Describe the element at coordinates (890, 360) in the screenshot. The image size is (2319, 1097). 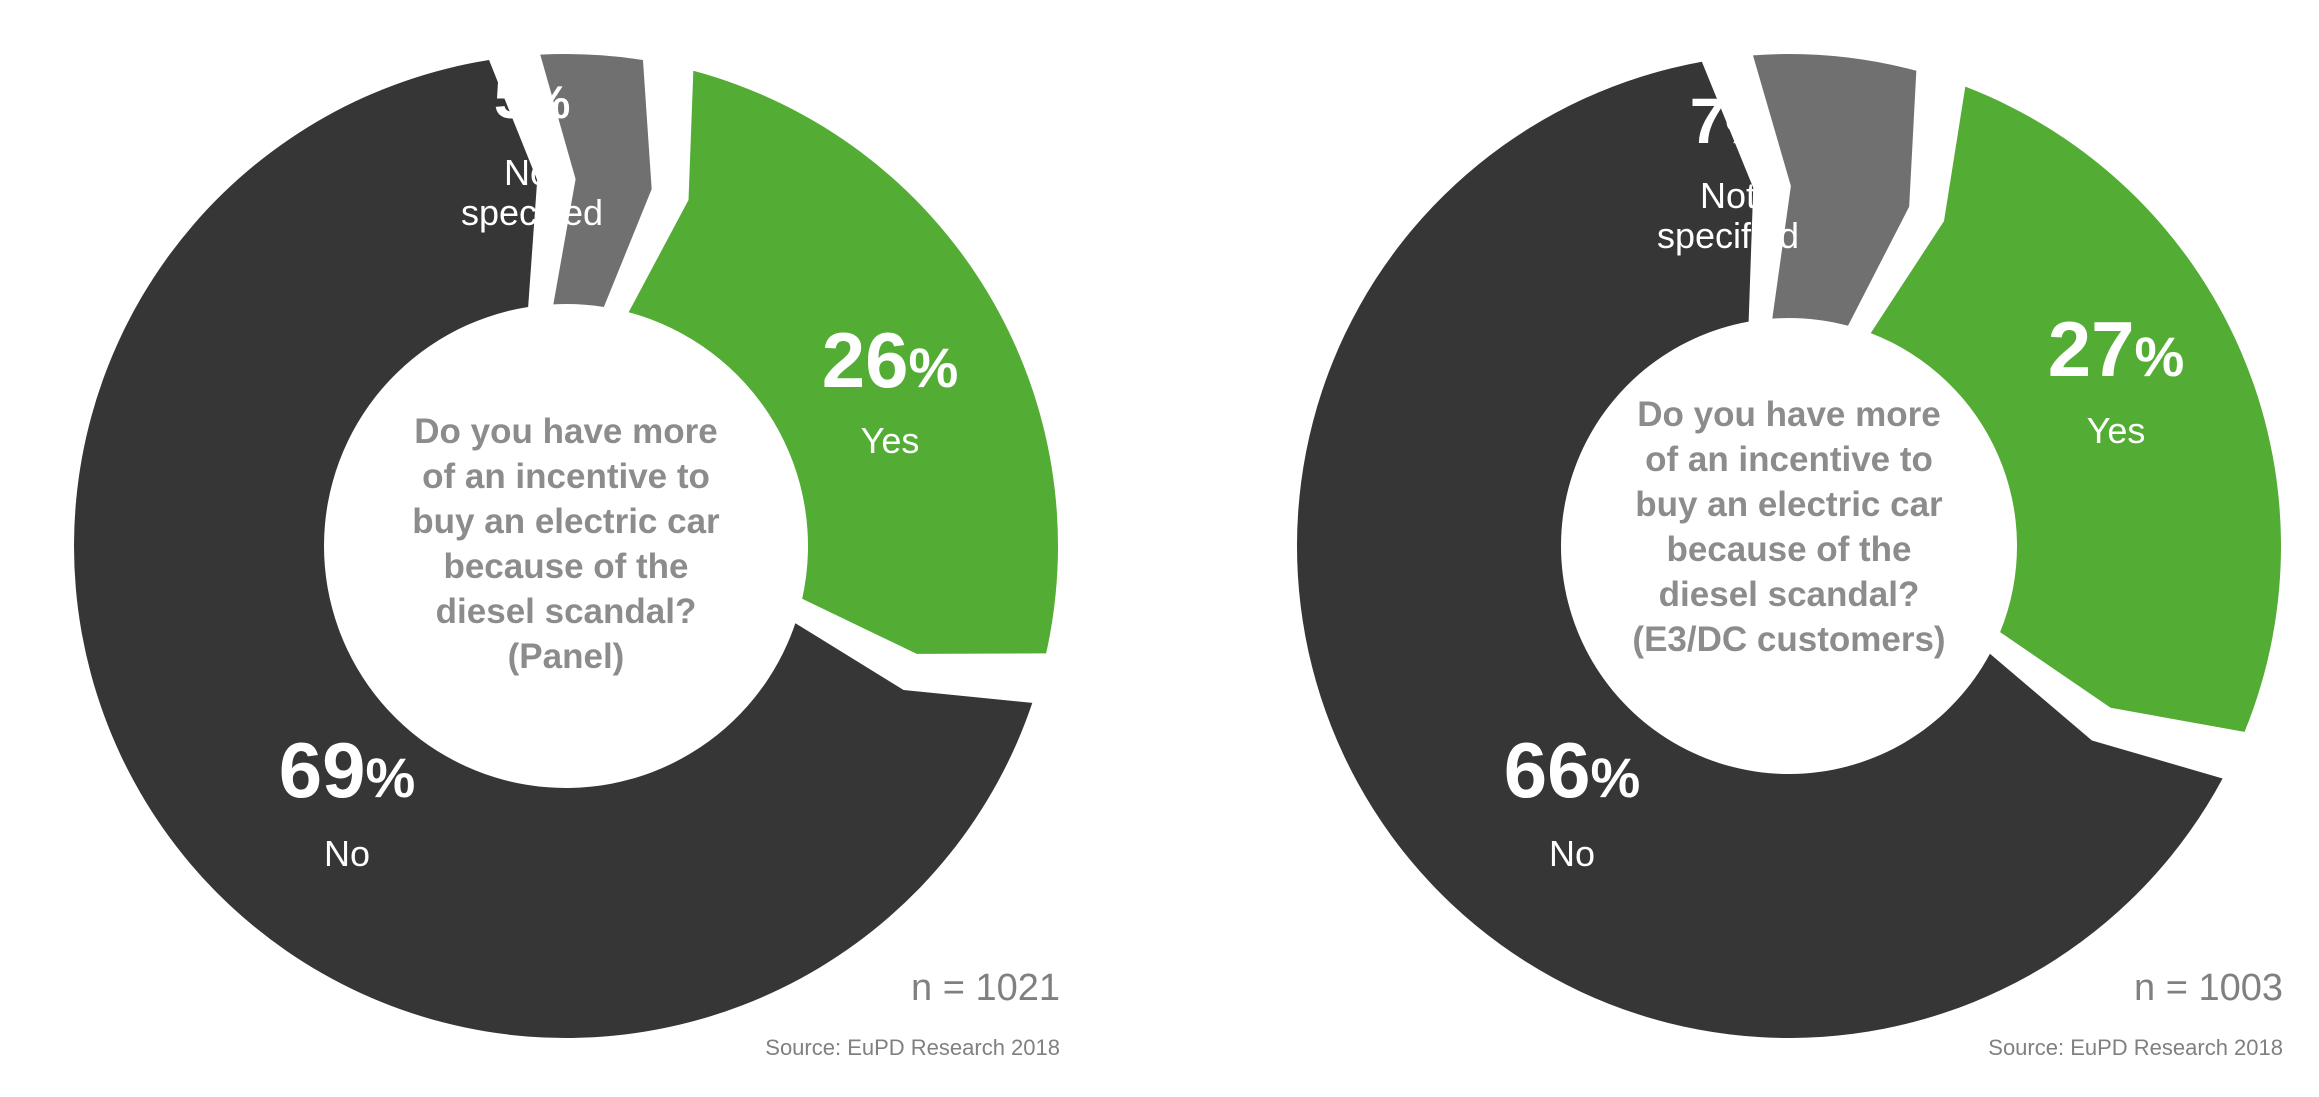
I see `value-label-yes: 26%` at that location.